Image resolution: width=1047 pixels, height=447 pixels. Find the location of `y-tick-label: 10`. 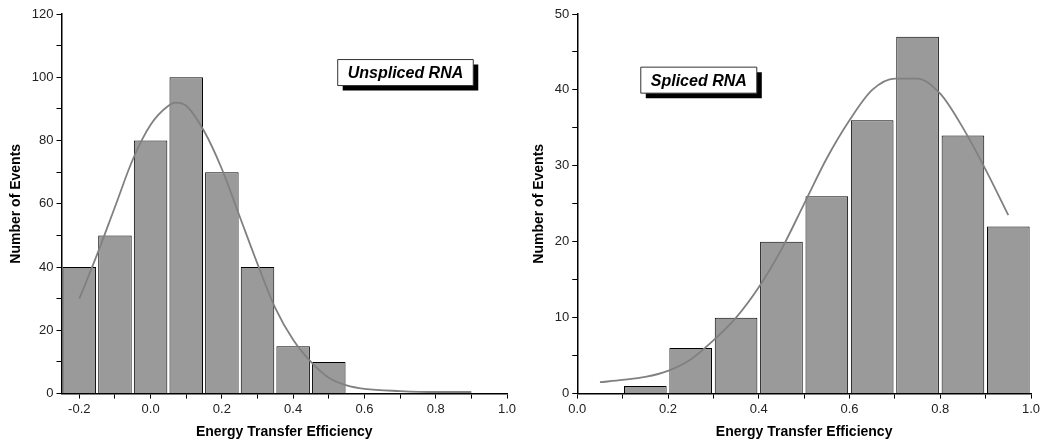

y-tick-label: 10 is located at coordinates (562, 317).